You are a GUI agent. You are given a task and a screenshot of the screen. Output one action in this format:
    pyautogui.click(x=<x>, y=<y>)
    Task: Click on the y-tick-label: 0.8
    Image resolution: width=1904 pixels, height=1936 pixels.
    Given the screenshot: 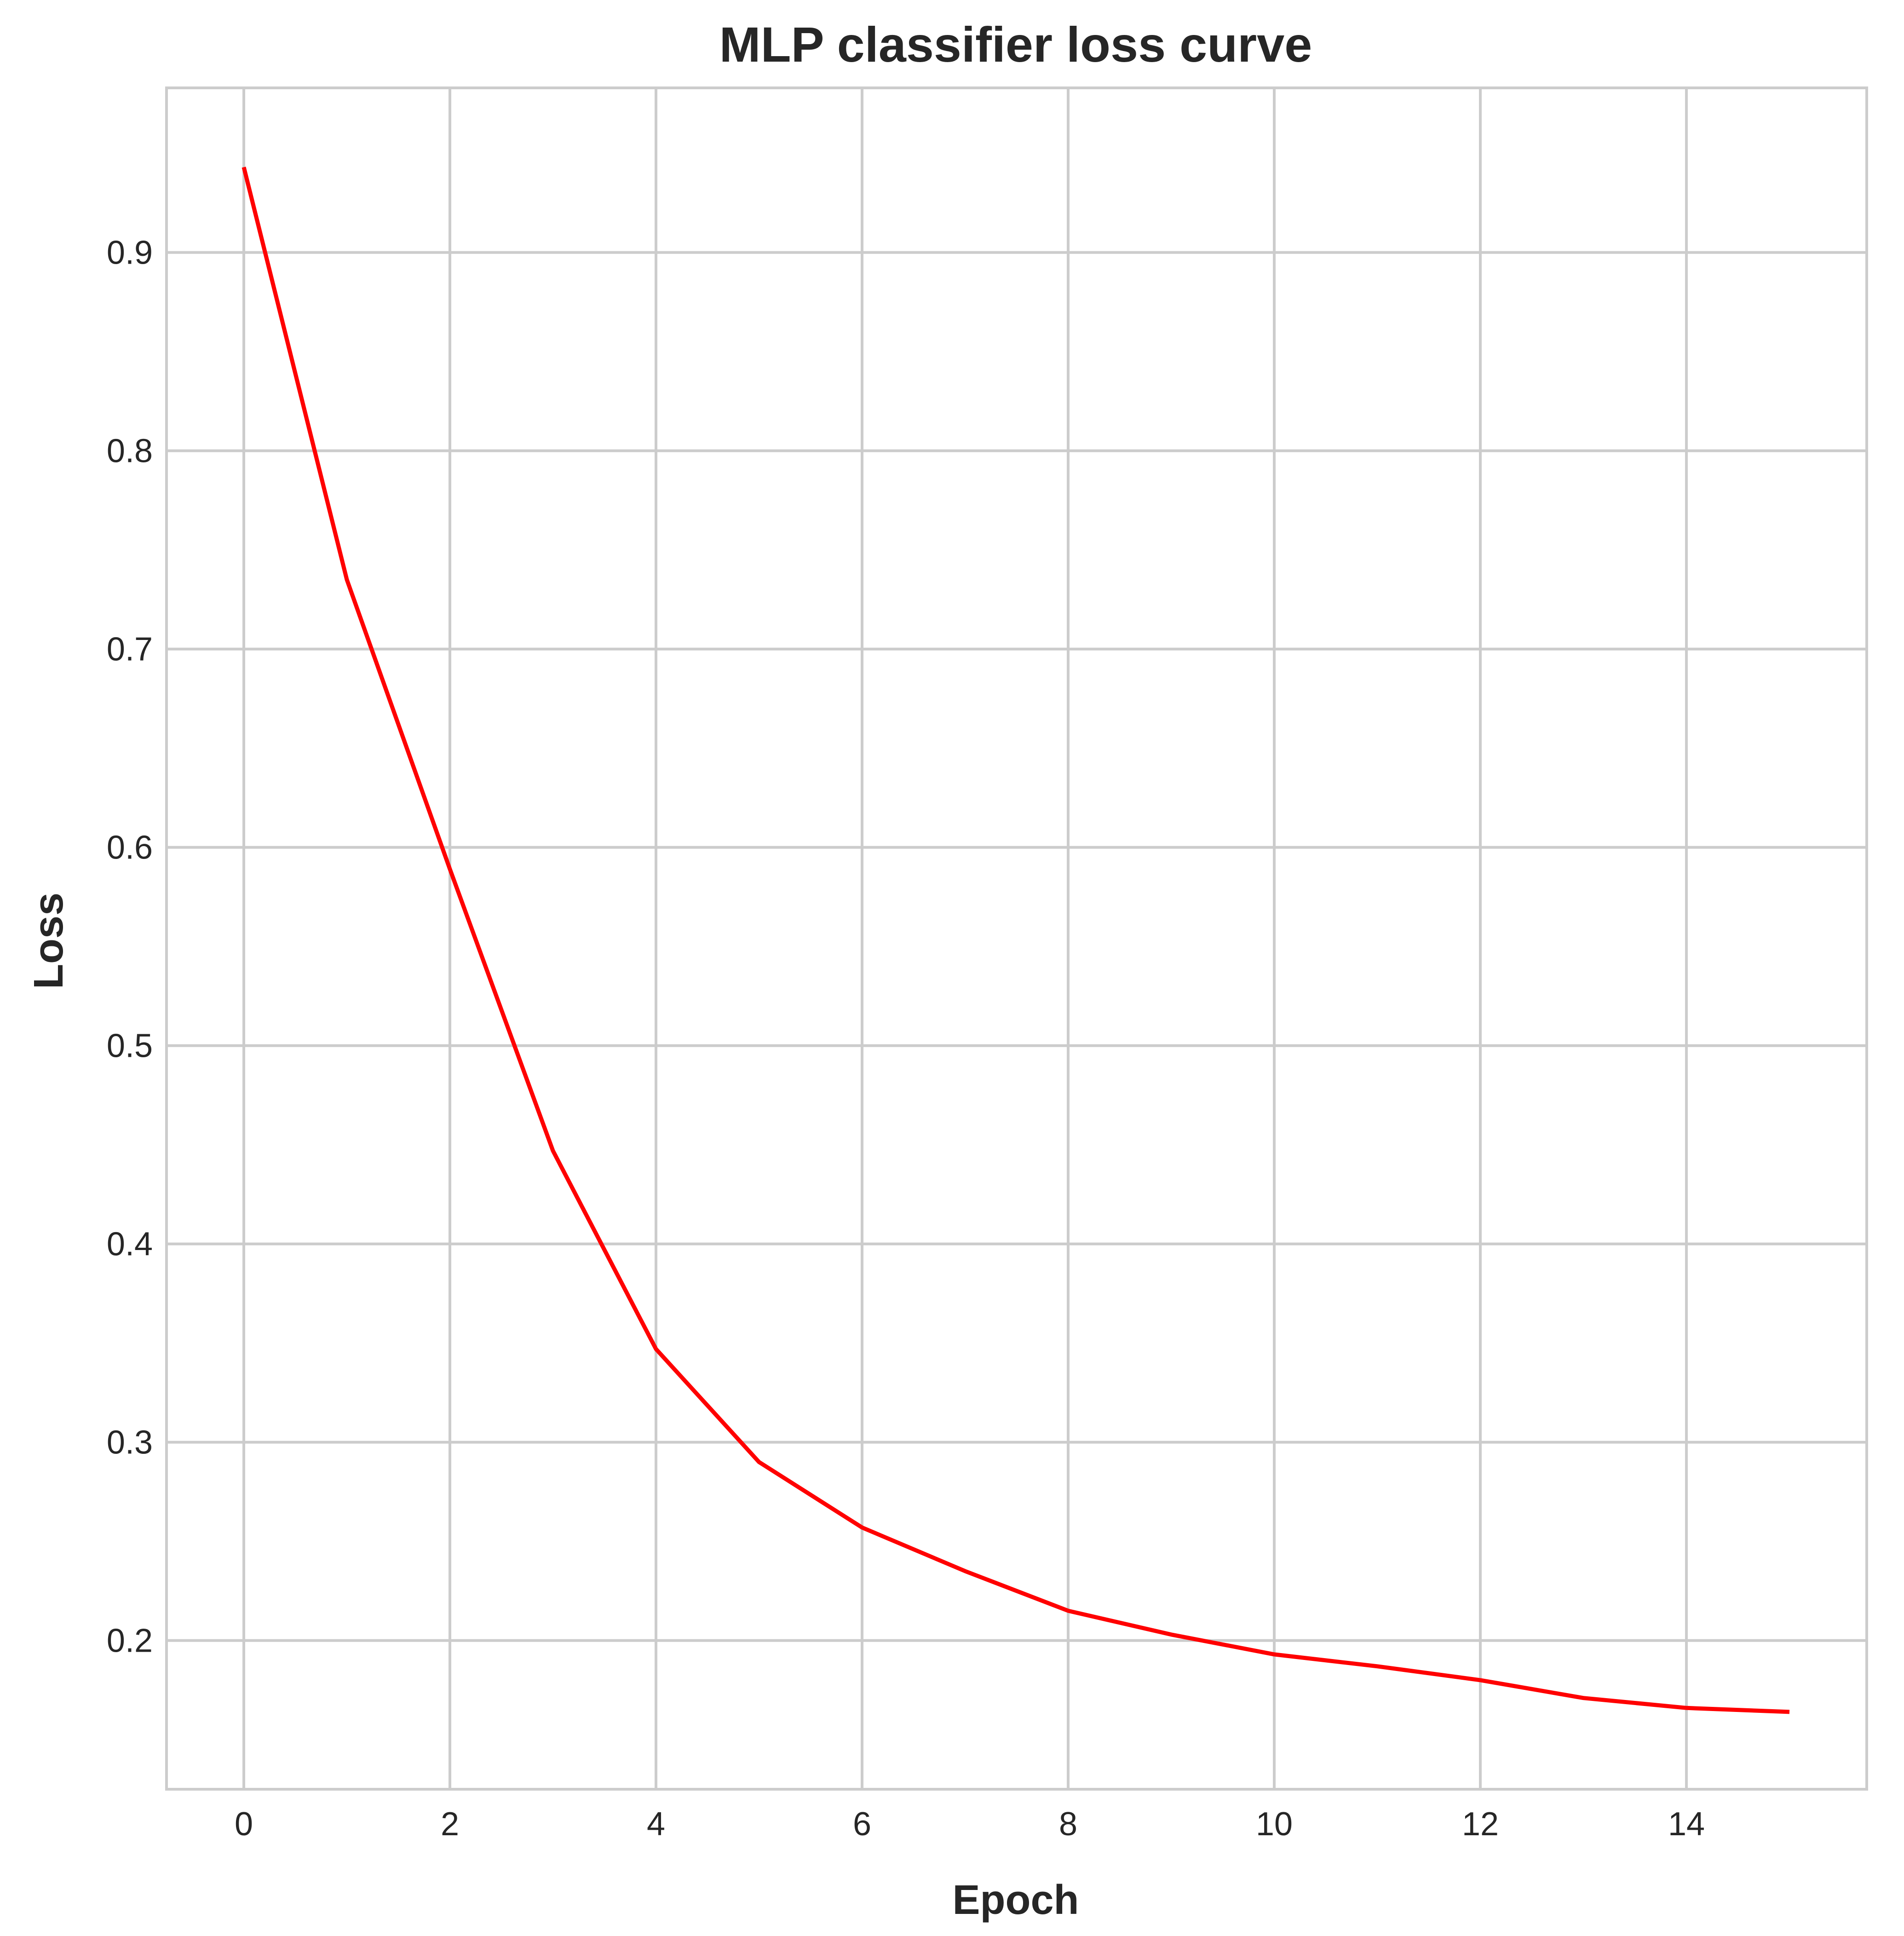 What is the action you would take?
    pyautogui.click(x=130, y=451)
    